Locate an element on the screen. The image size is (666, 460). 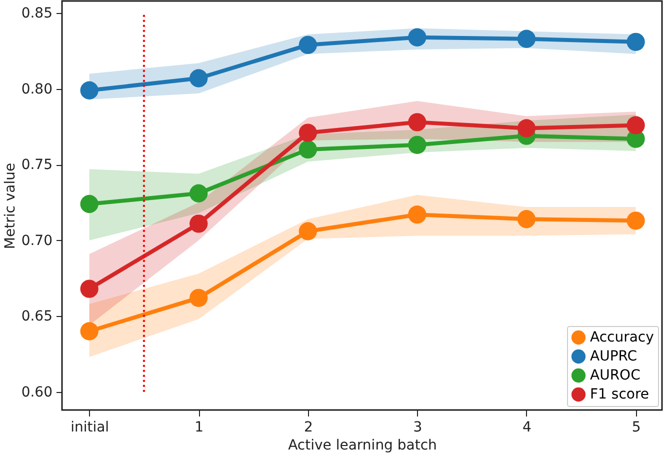
x-tick-label: 1 is located at coordinates (199, 428).